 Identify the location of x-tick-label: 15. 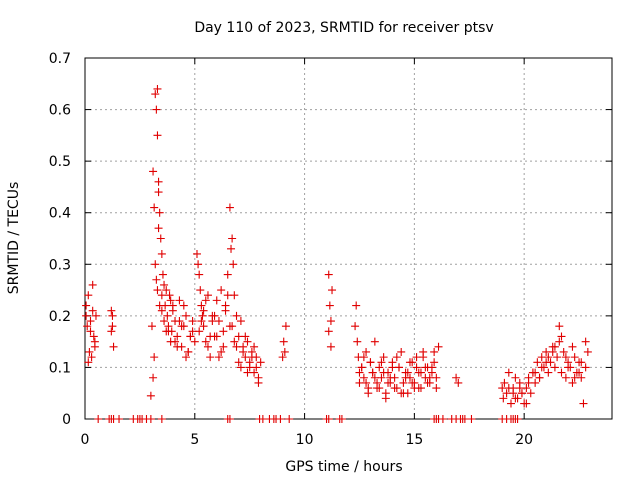
(414, 440).